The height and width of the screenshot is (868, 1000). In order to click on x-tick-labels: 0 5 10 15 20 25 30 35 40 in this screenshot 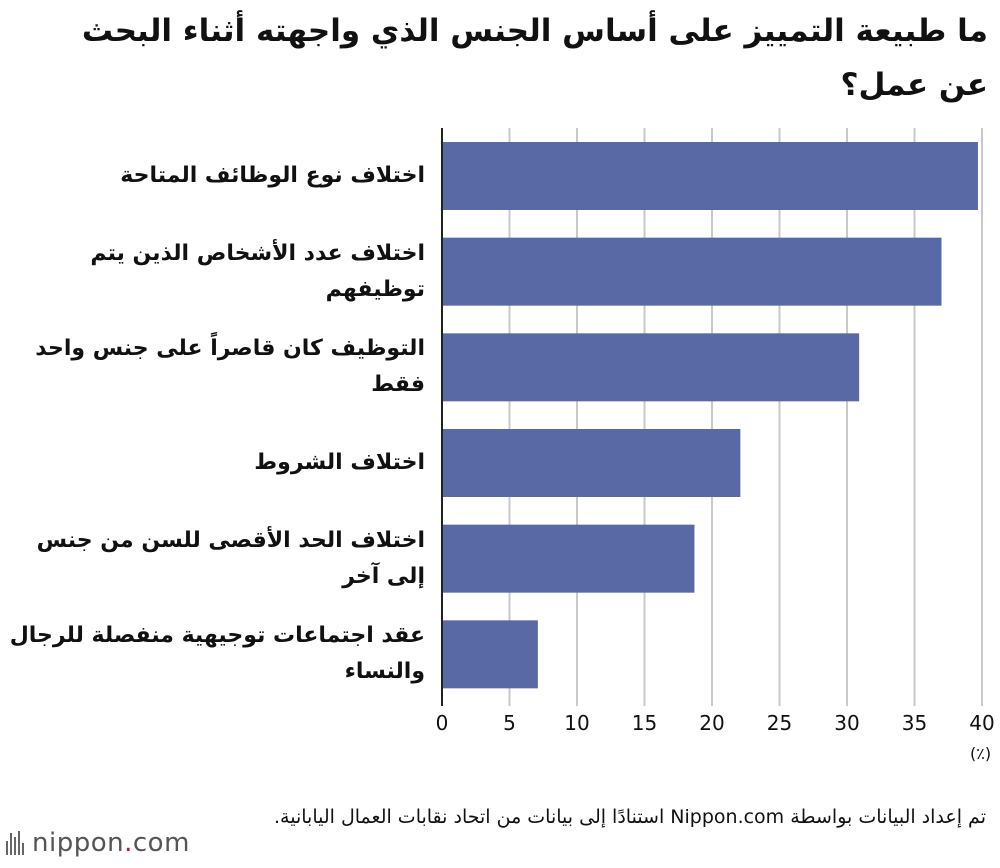, I will do `click(715, 723)`.